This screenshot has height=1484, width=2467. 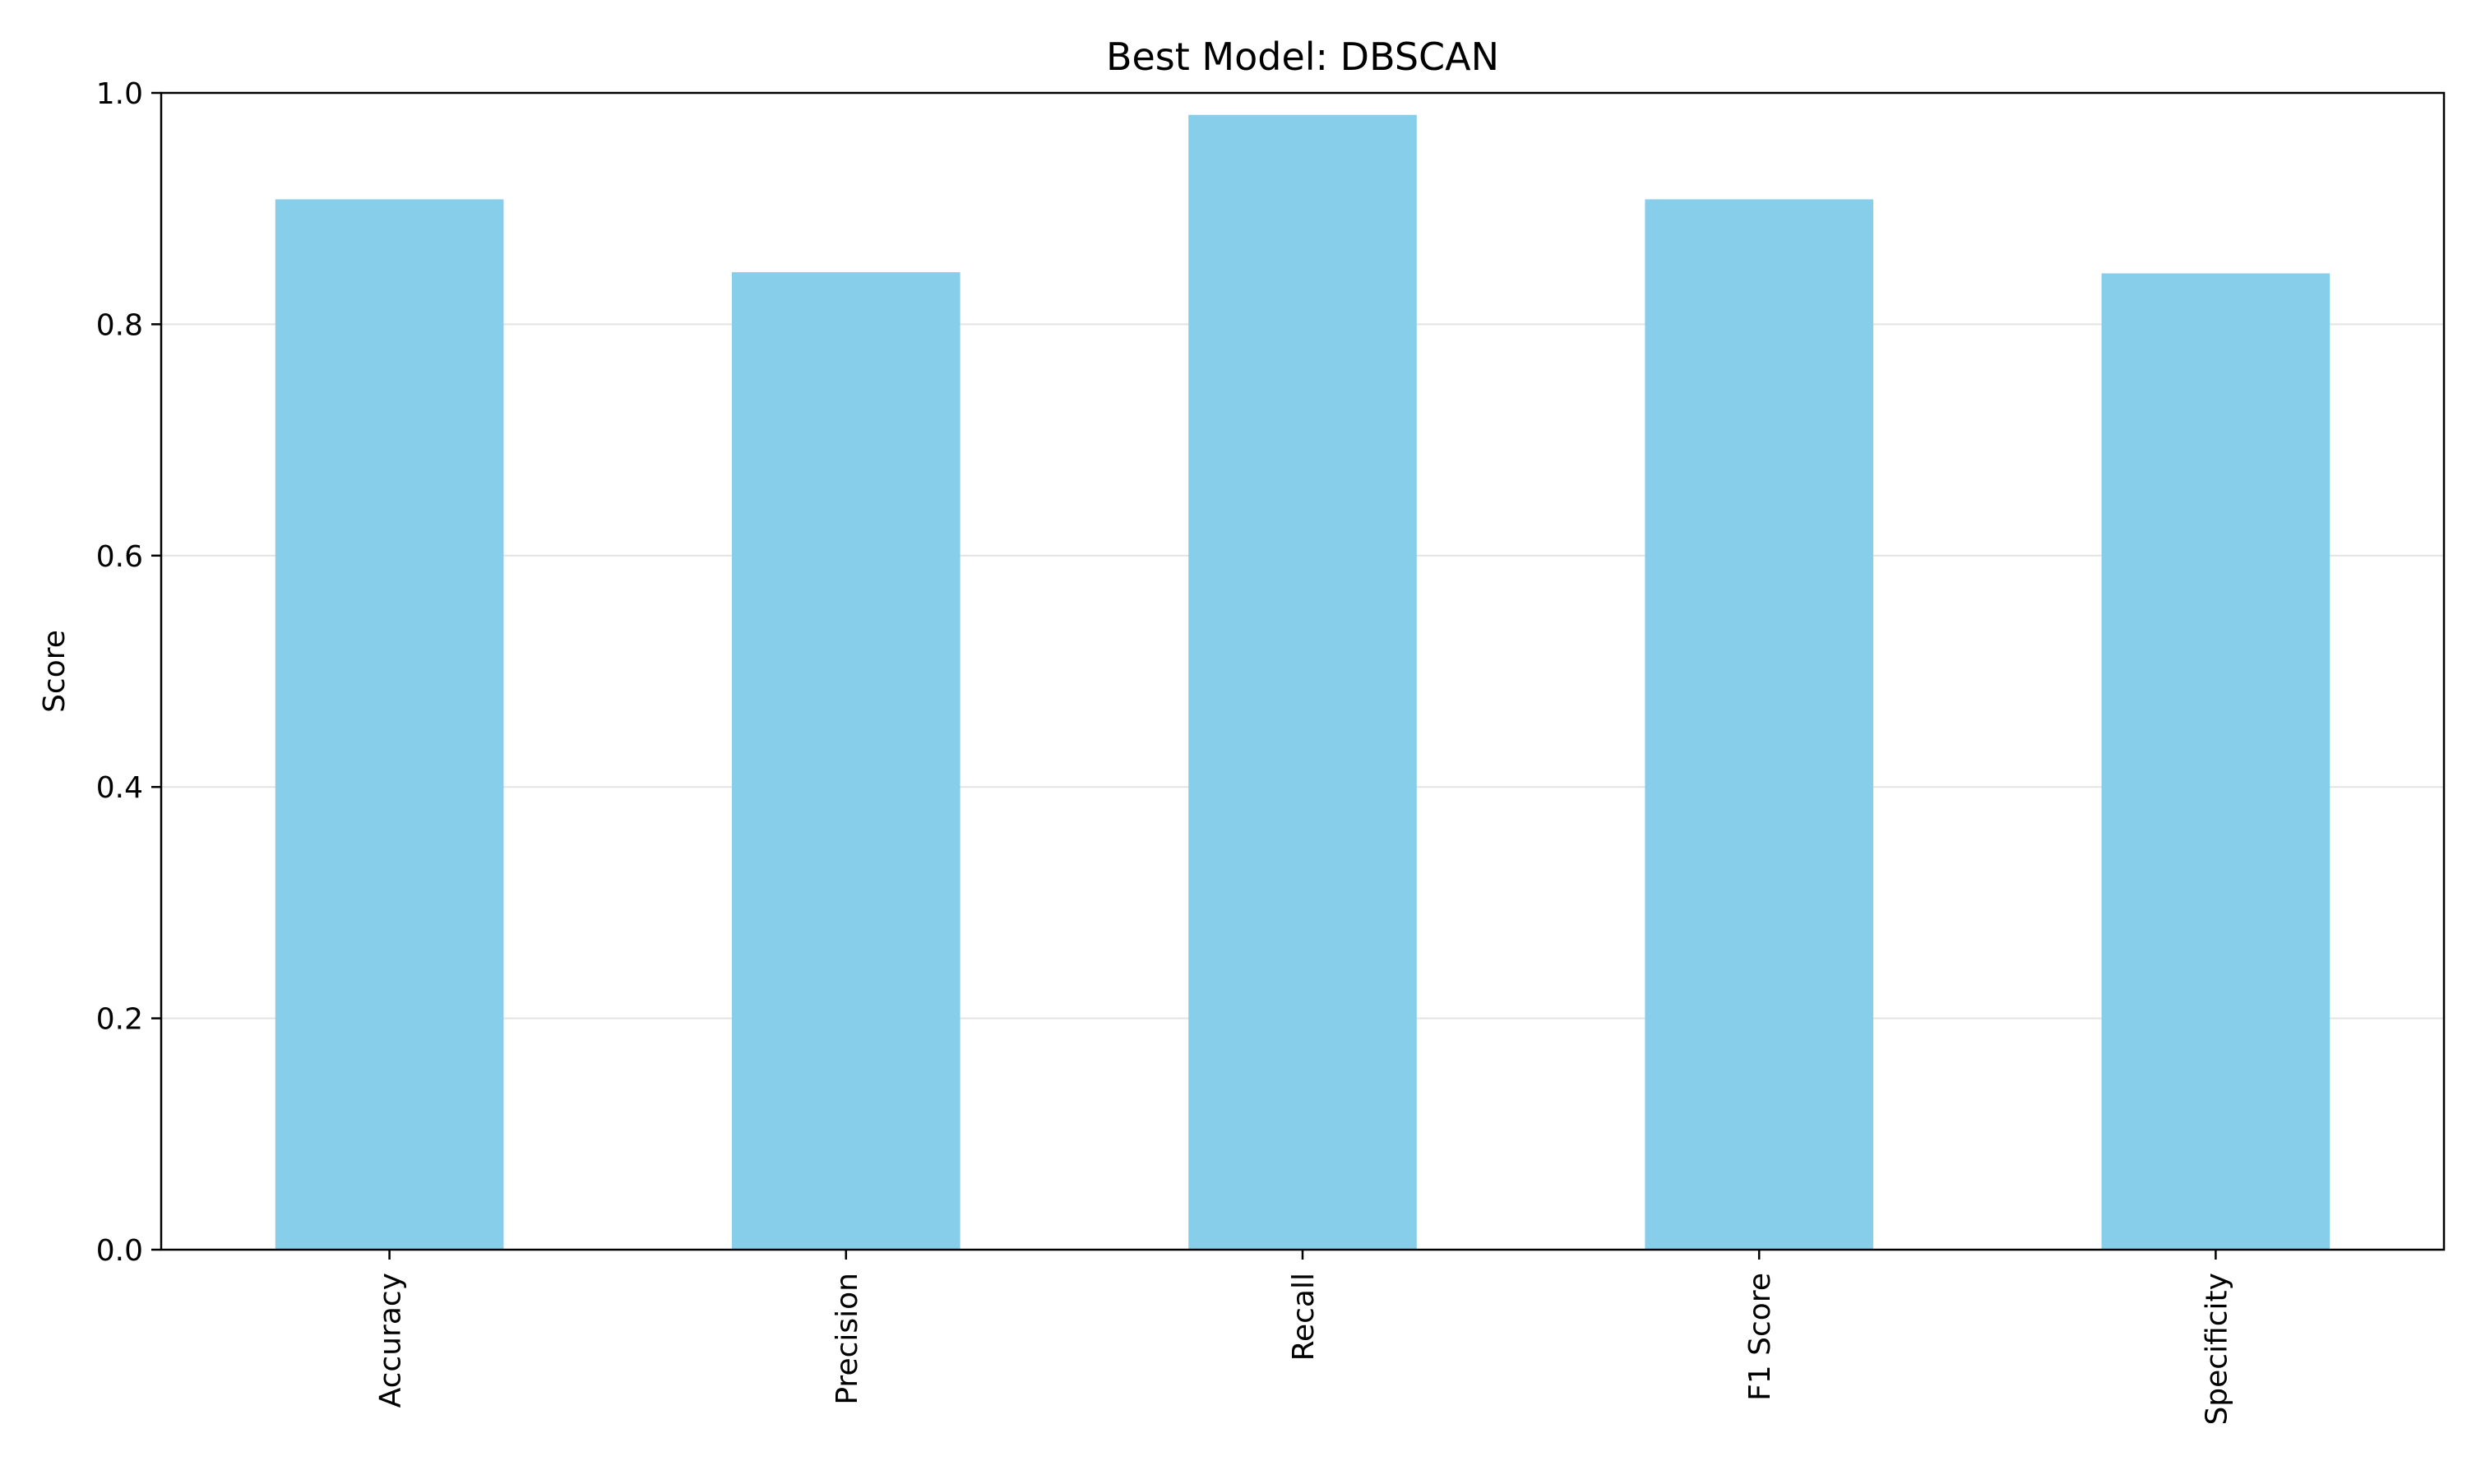 I want to click on y-axis-ticks: 0.0 0.2 0.4 0.6 0.8 1.0, so click(x=128, y=672).